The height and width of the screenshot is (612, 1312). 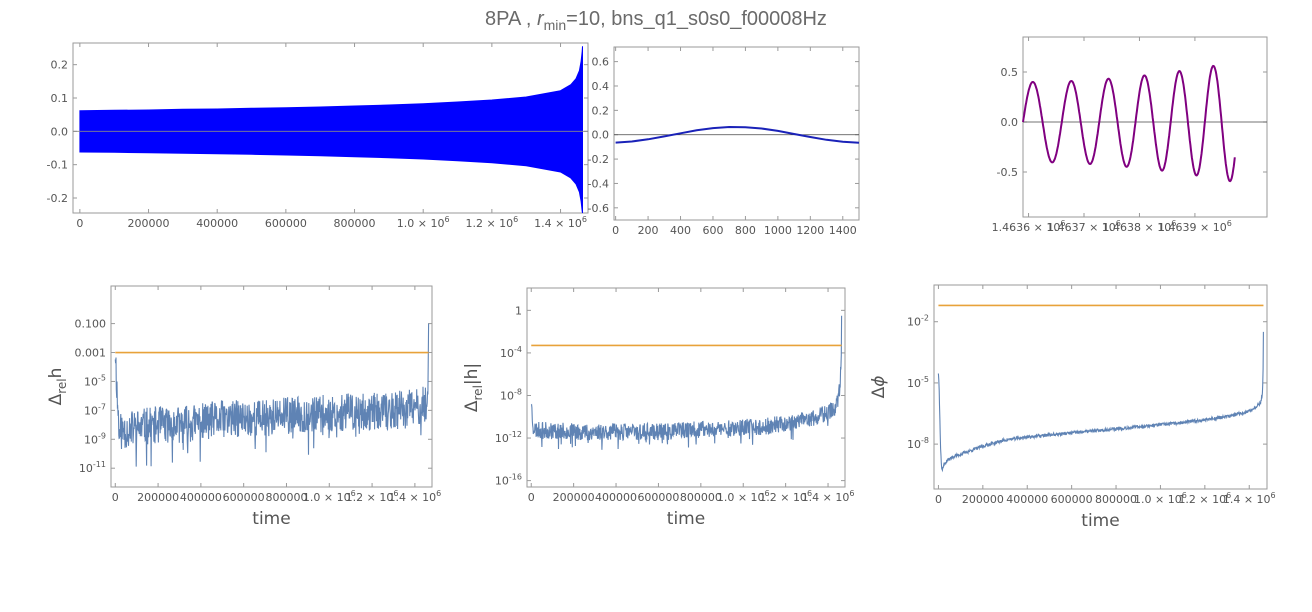 What do you see at coordinates (95, 409) in the screenshot?
I see `y-tick-label: 10⁻⁷` at bounding box center [95, 409].